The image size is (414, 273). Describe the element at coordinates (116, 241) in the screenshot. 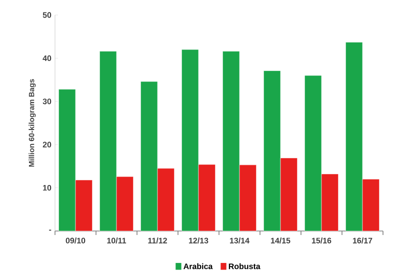

I see `x-tick-label: 10/11` at that location.